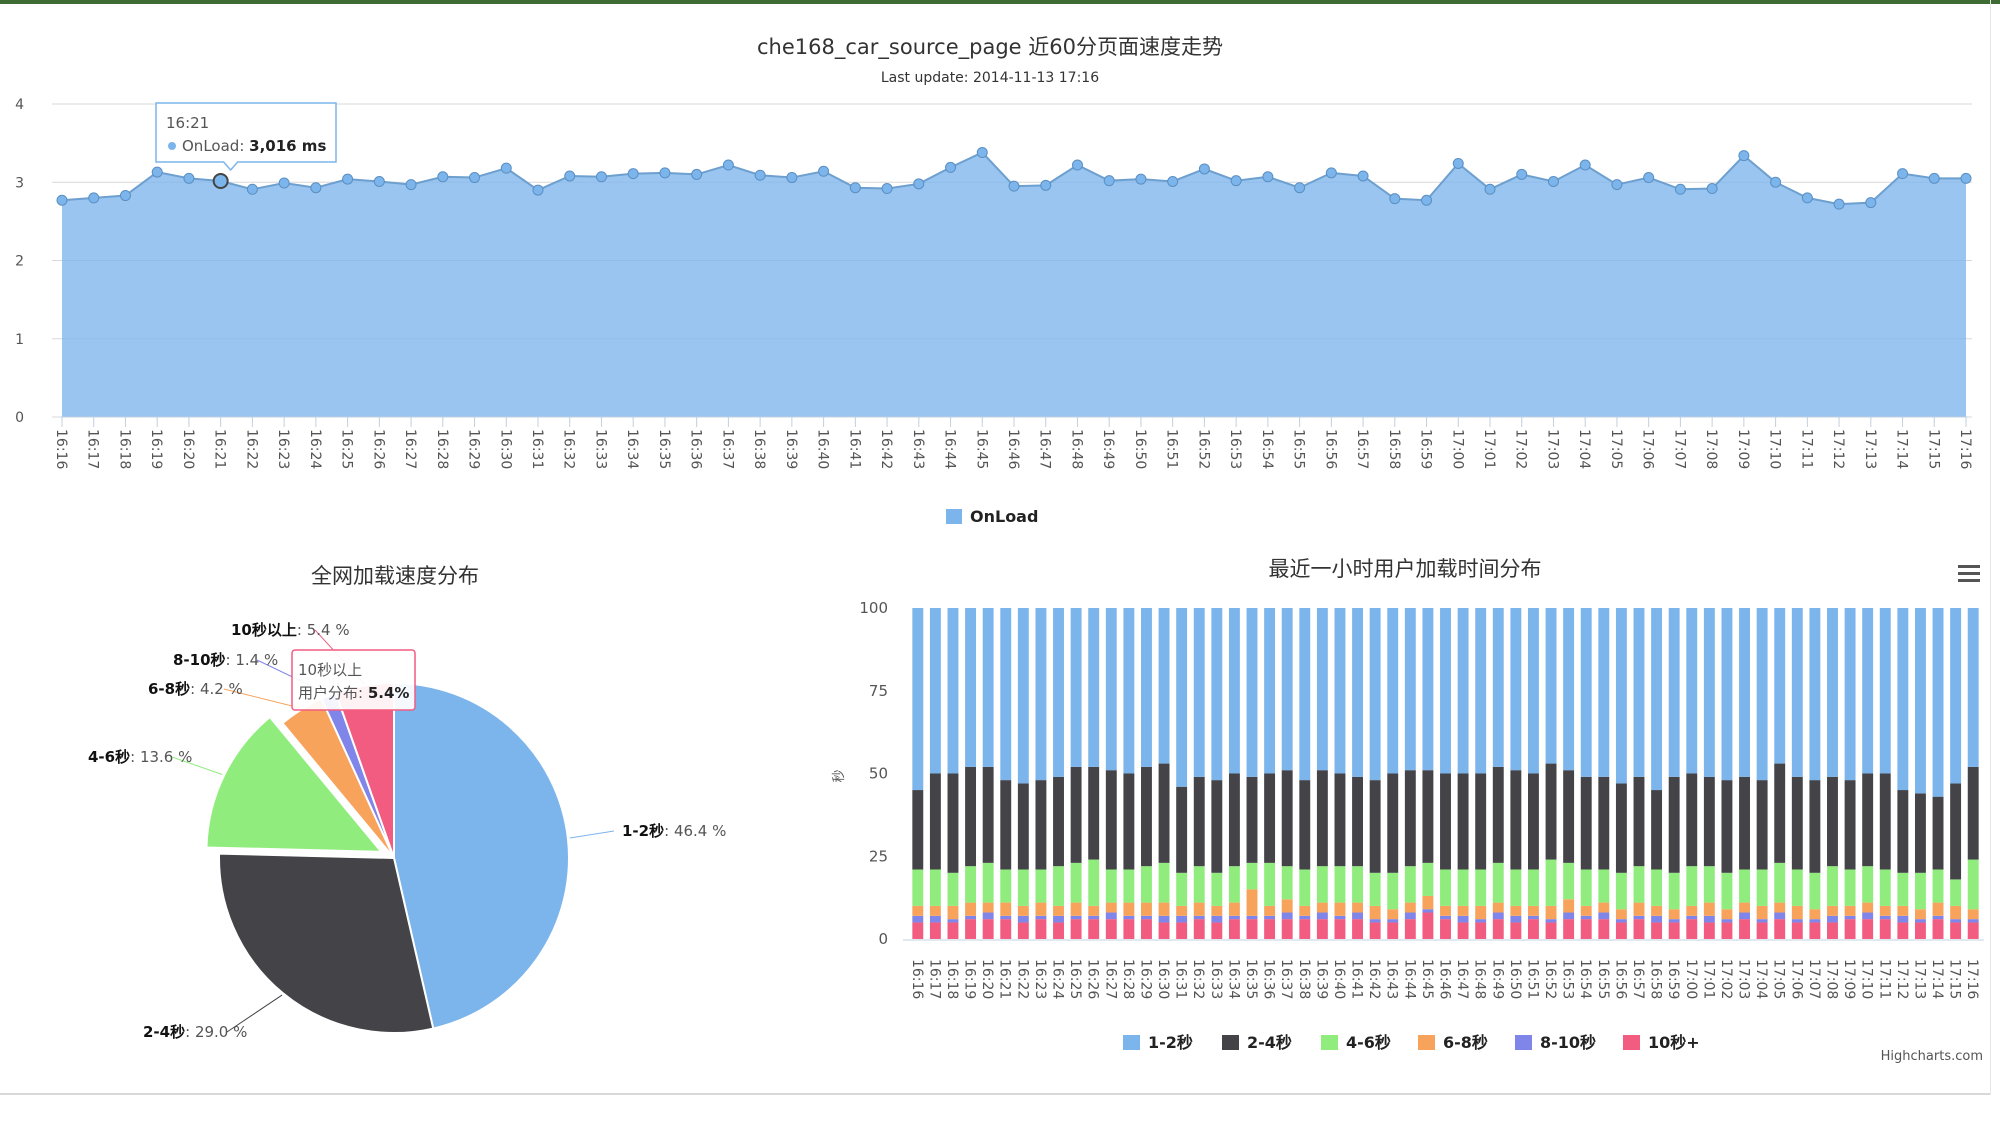 The height and width of the screenshot is (1125, 2000). Describe the element at coordinates (481, 855) in the screenshot. I see `pie-slice` at that location.